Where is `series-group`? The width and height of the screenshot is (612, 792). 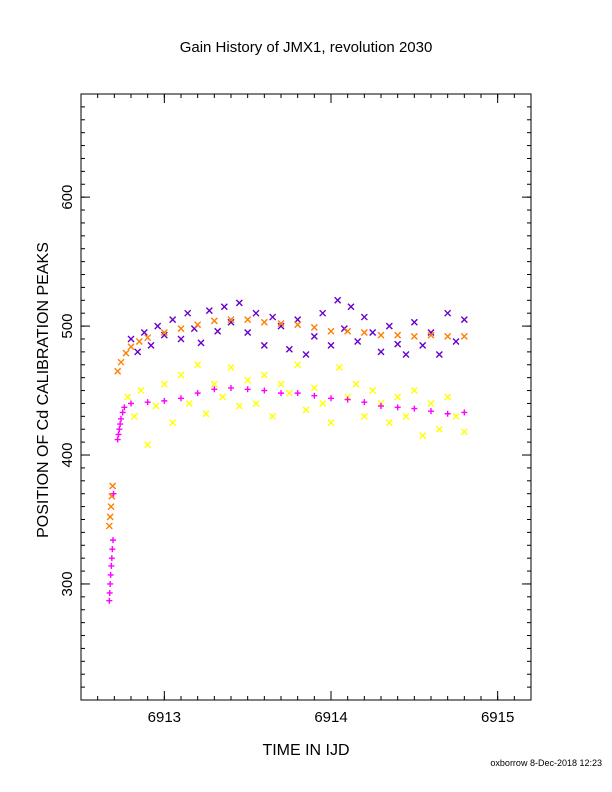 series-group is located at coordinates (297, 327).